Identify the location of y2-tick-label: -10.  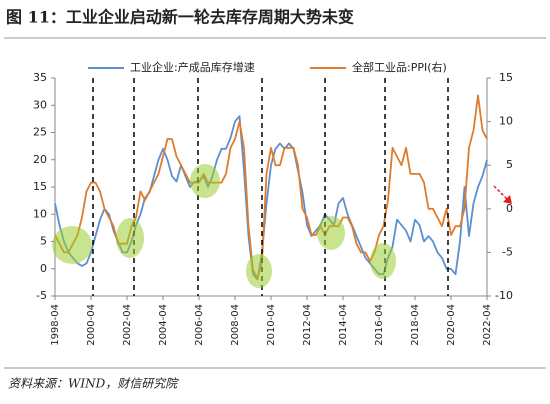
(504, 295).